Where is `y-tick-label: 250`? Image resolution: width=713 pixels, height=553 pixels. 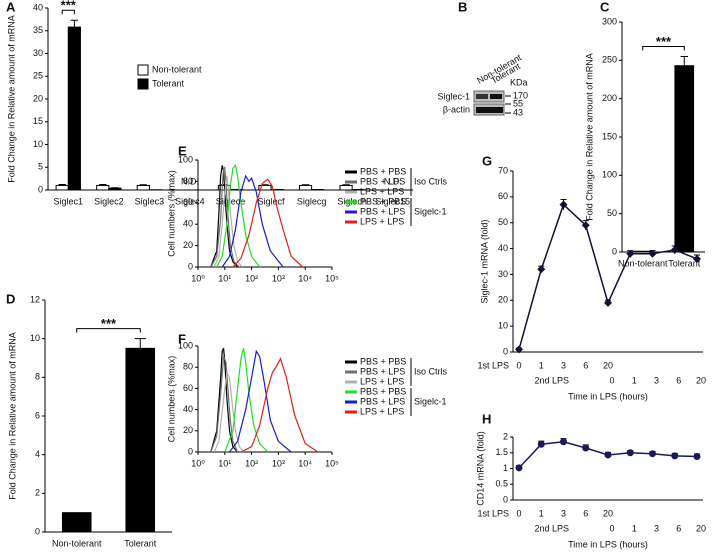 y-tick-label: 250 is located at coordinates (609, 60).